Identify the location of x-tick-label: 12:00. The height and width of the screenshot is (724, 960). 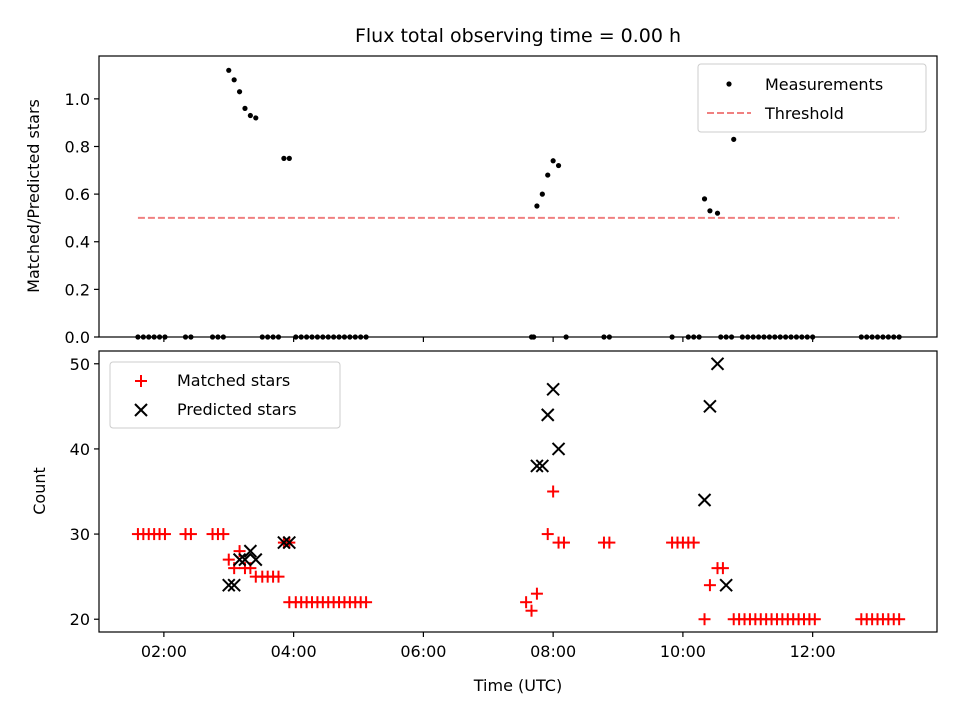
(813, 651).